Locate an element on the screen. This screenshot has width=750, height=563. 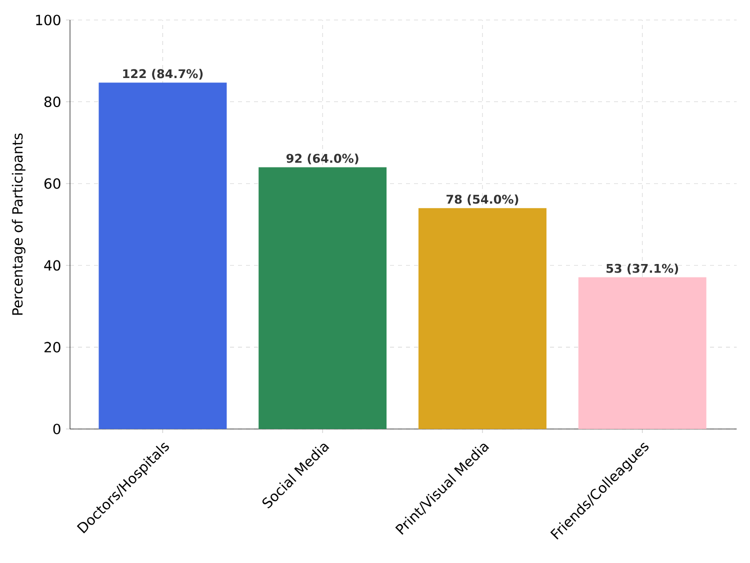
data-label: 78 (54.0%) is located at coordinates (482, 200).